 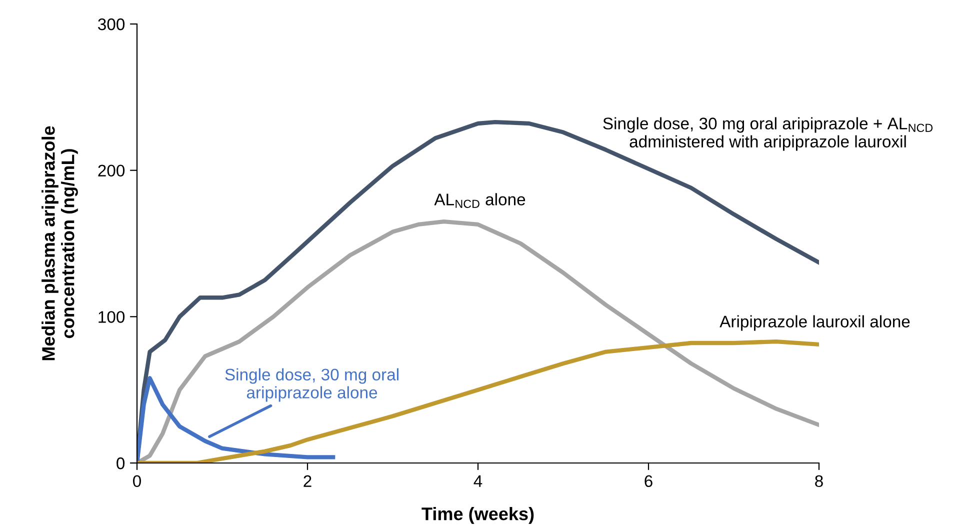 I want to click on x-tick-label: 0, so click(x=137, y=481).